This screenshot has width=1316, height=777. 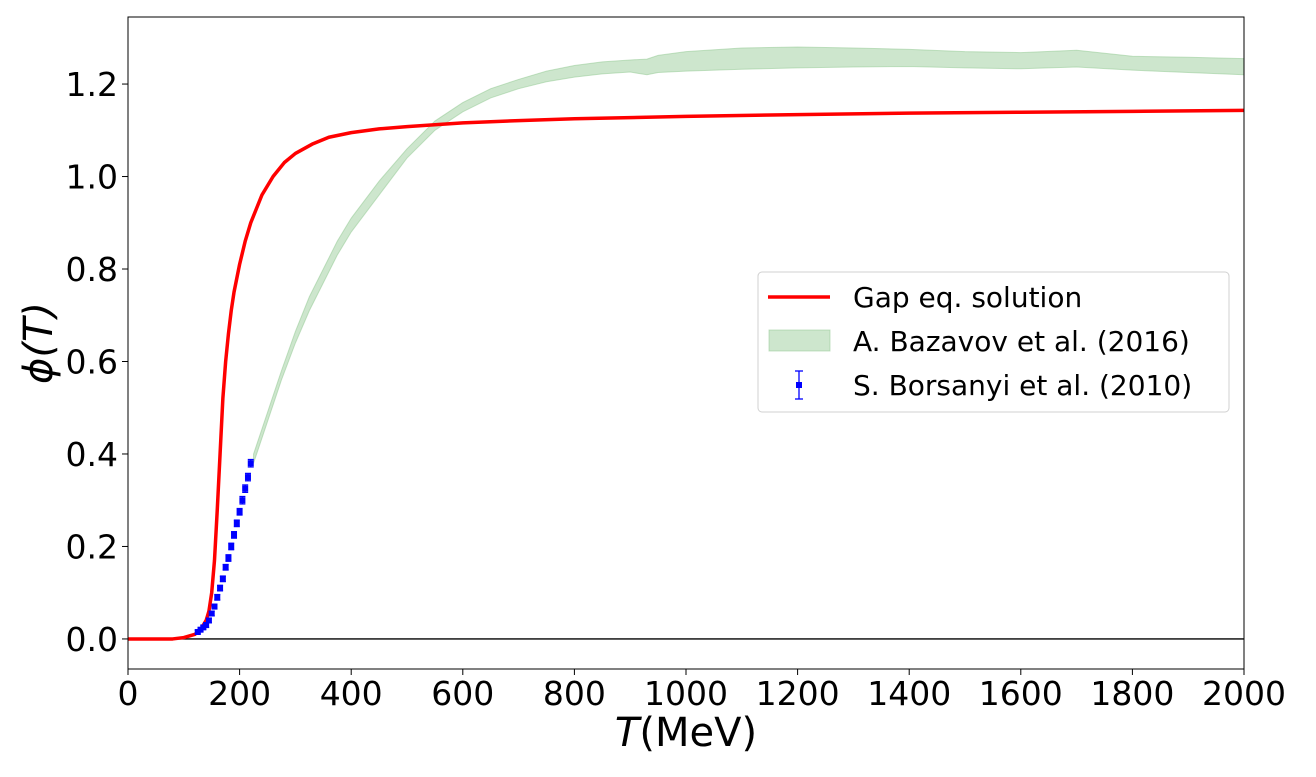 I want to click on legend-swatch-borsanyi-errorbar, so click(x=799, y=385).